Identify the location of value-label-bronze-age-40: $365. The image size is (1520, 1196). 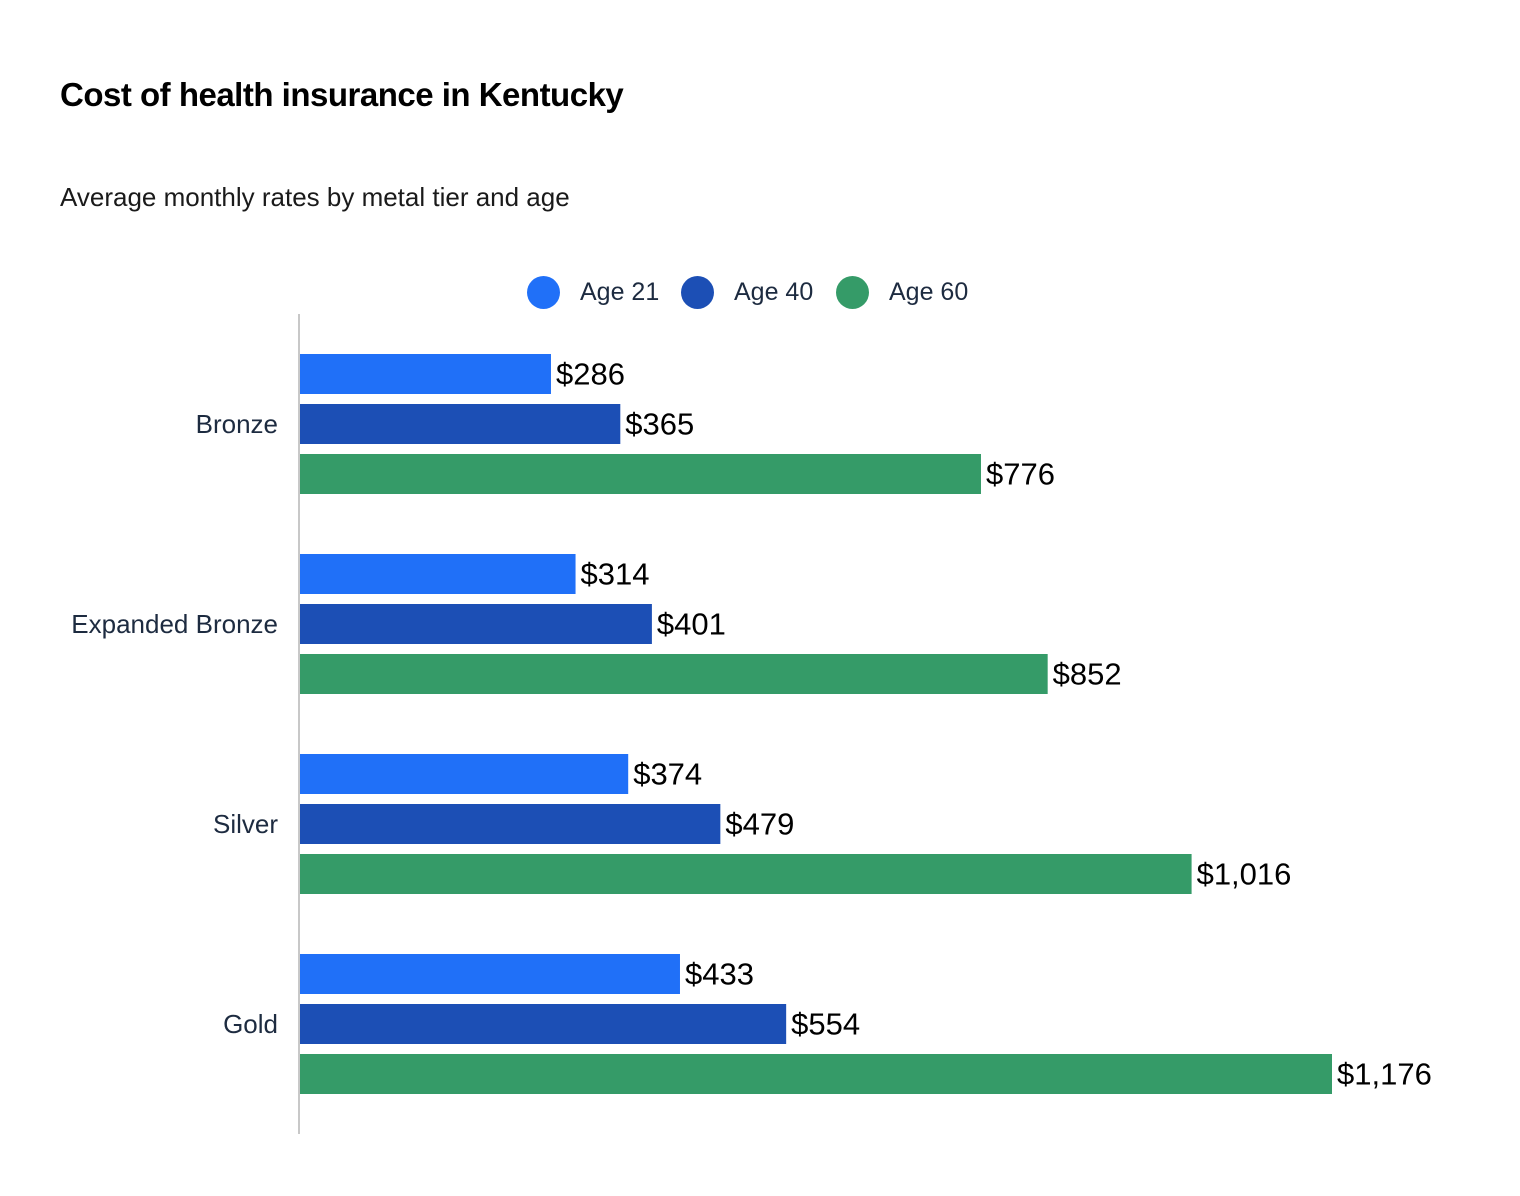
(659, 424).